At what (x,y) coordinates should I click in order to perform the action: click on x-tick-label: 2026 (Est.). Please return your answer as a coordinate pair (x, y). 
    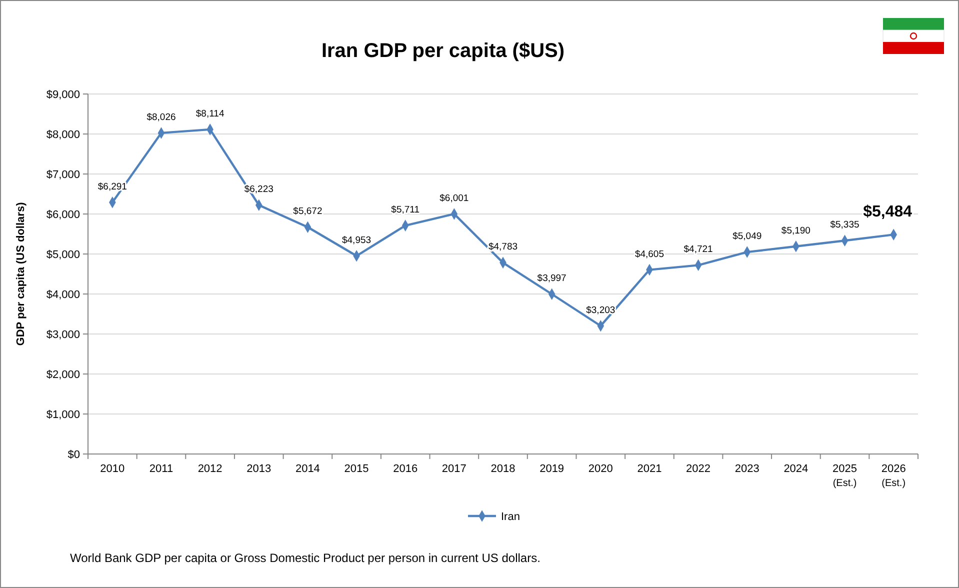
    Looking at the image, I should click on (893, 476).